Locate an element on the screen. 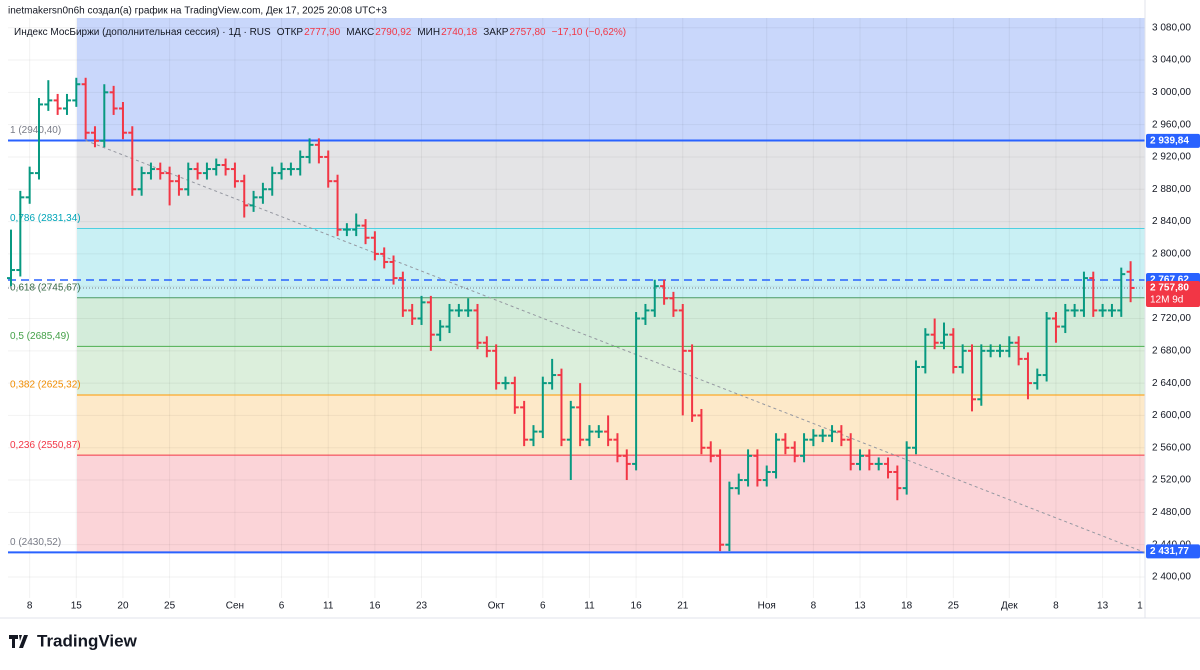  x-tick-label: 15 is located at coordinates (77, 606).